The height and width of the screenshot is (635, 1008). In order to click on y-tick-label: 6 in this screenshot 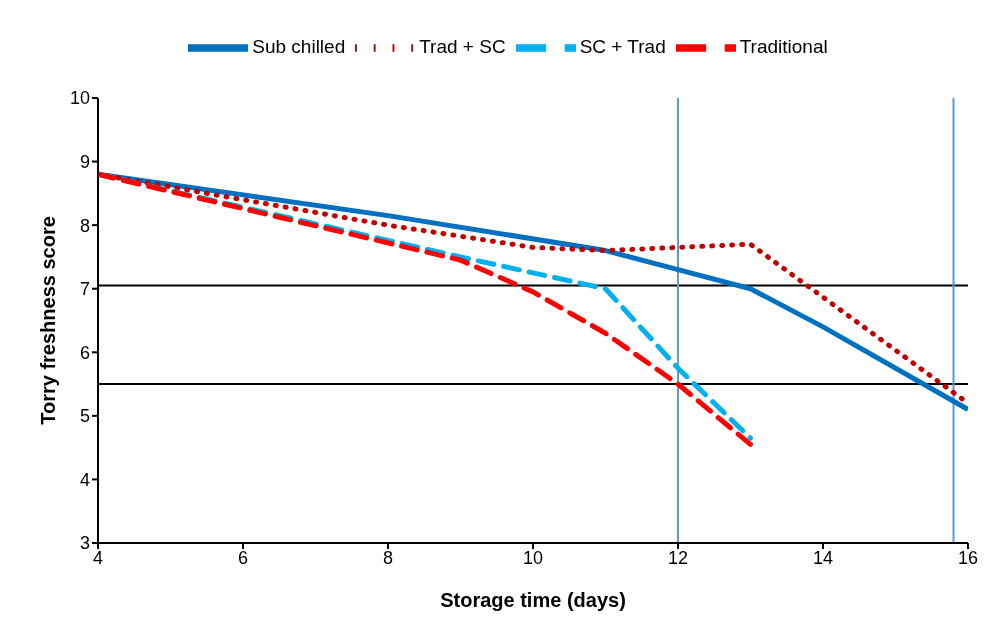, I will do `click(84, 352)`.